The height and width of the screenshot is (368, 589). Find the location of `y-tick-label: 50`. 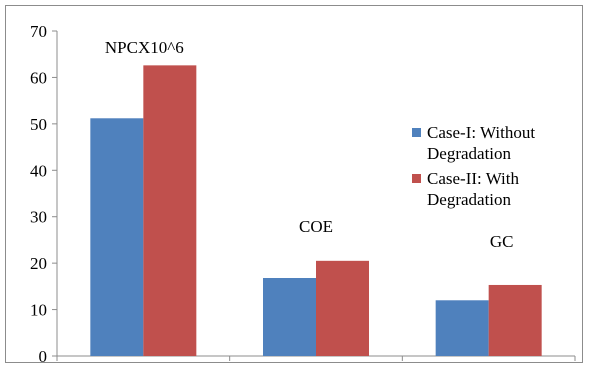

y-tick-label: 50 is located at coordinates (38, 124).